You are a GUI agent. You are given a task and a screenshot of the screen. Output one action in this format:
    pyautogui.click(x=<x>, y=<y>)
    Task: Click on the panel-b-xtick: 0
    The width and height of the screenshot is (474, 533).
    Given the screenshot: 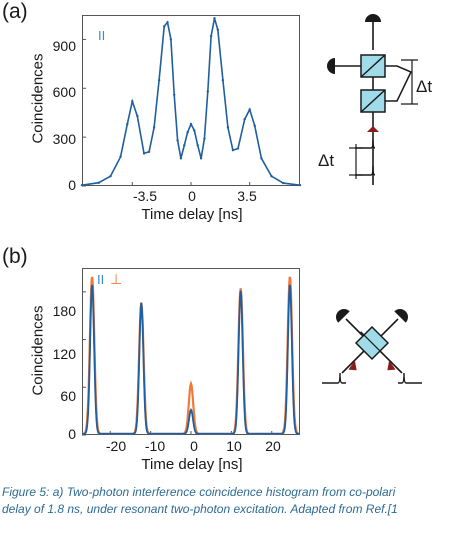 What is the action you would take?
    pyautogui.click(x=194, y=446)
    